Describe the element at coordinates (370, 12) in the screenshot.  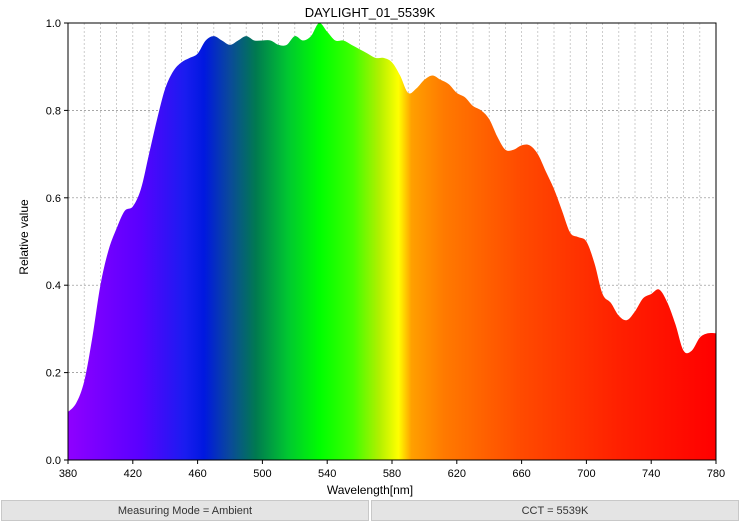
I see `chart-title: DAYLIGHT_01_5539K` at that location.